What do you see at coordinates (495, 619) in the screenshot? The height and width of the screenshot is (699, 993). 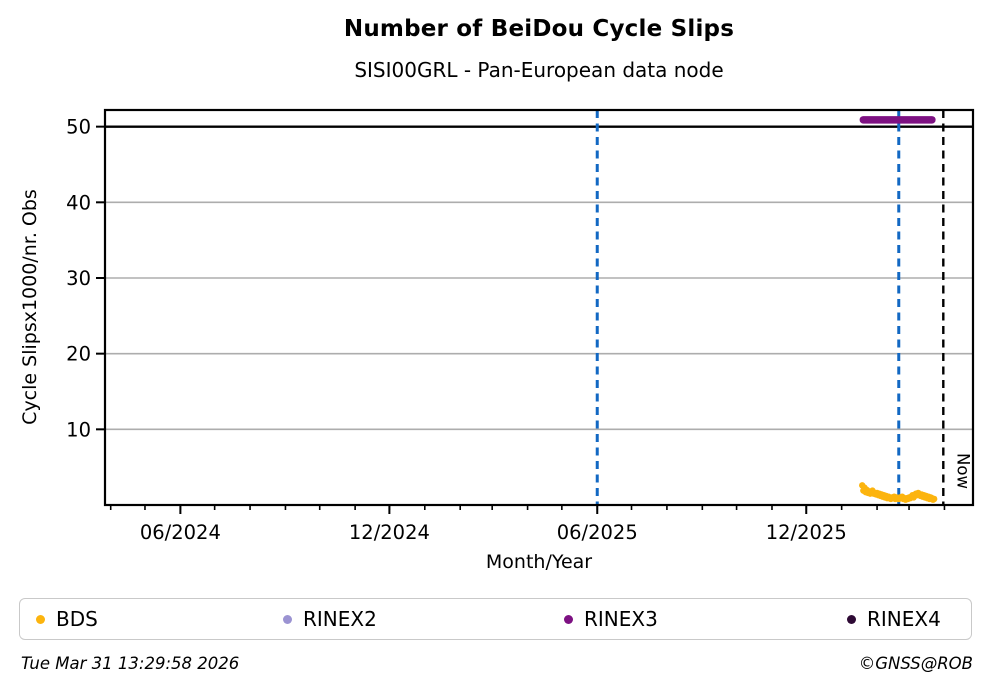 I see `legend-box: BDS RINEX2 RINEX3 RINEX4` at bounding box center [495, 619].